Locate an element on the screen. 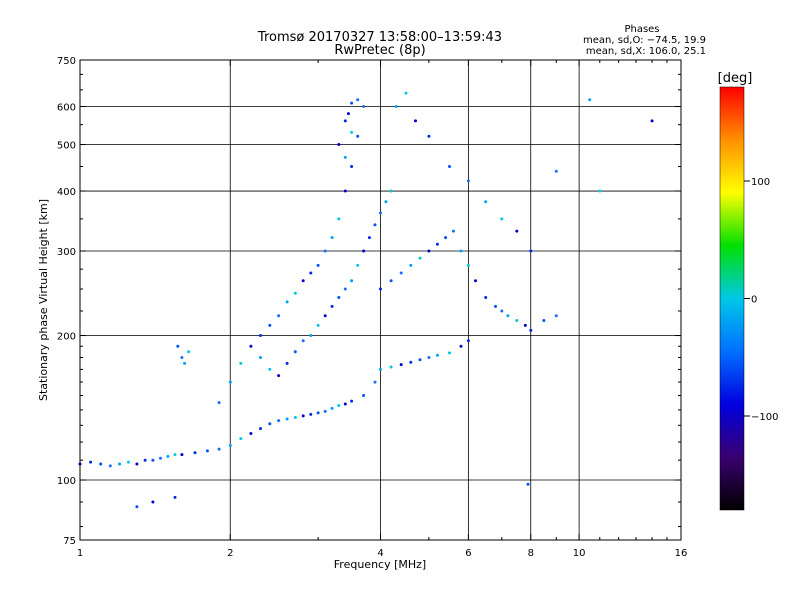 The image size is (800, 600). colorbar-tick-label: 0 is located at coordinates (754, 300).